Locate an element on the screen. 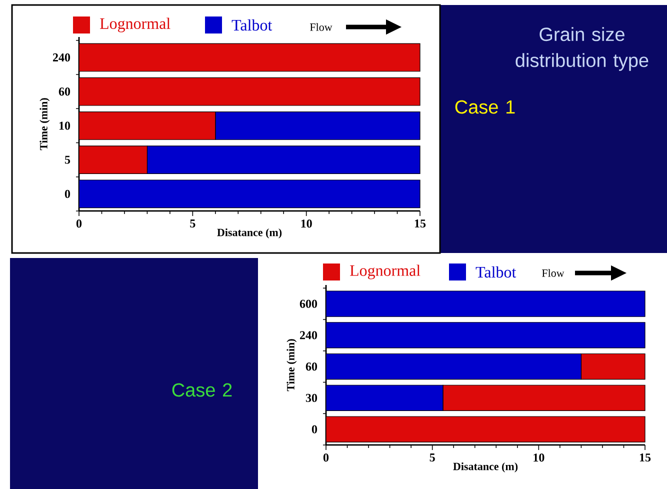 The width and height of the screenshot is (667, 489). legend-label: Lognormal is located at coordinates (385, 272).